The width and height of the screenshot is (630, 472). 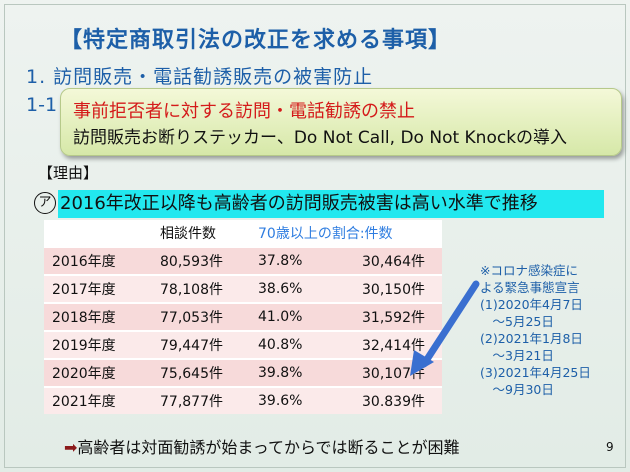 I want to click on table-cell: 2020年度, so click(x=84, y=374).